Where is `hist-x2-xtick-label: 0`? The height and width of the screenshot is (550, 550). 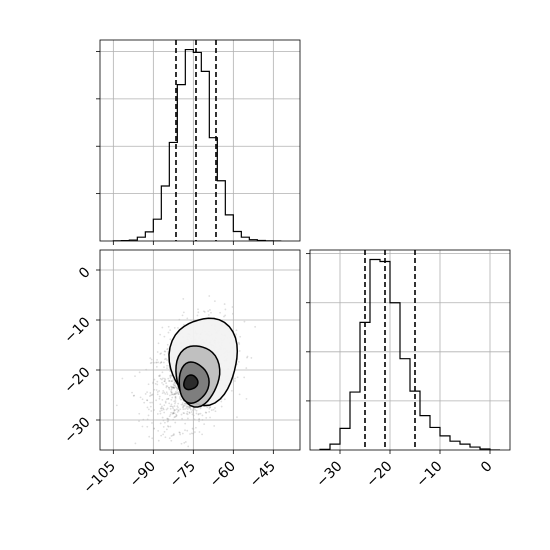
hist-x2-xtick-label: 0 is located at coordinates (487, 467).